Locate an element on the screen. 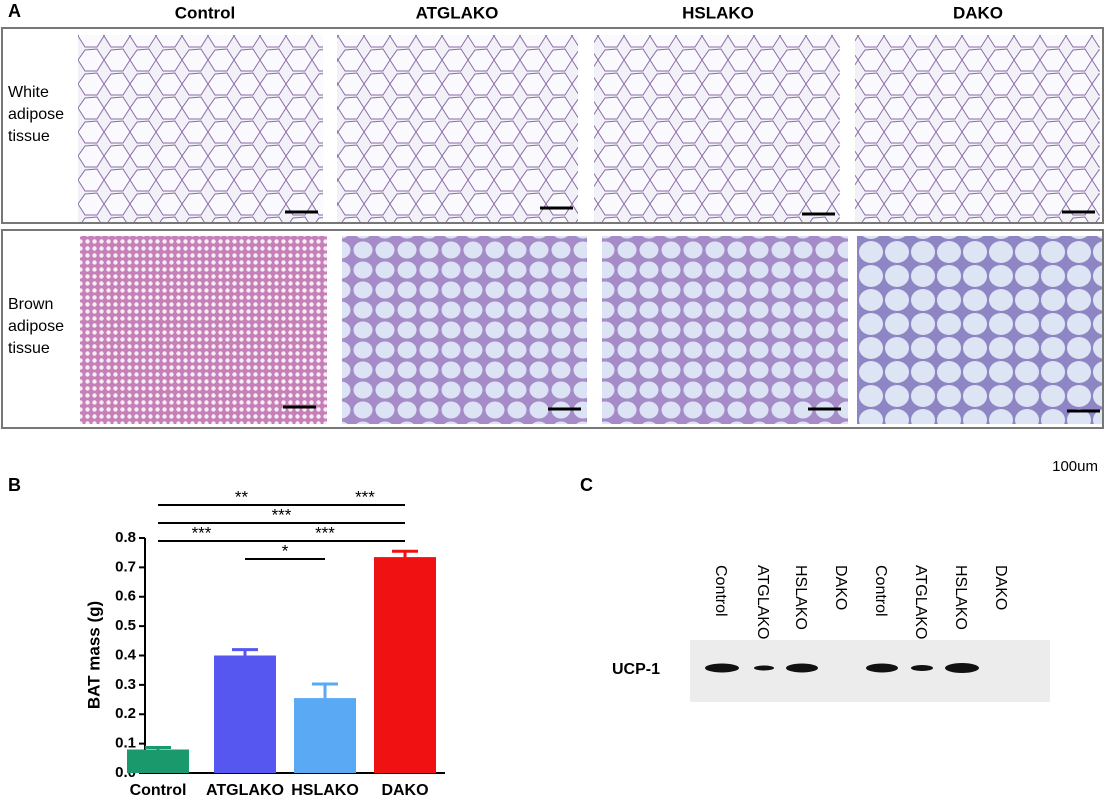 The image size is (1106, 800). x-tick-label: Control is located at coordinates (158, 790).